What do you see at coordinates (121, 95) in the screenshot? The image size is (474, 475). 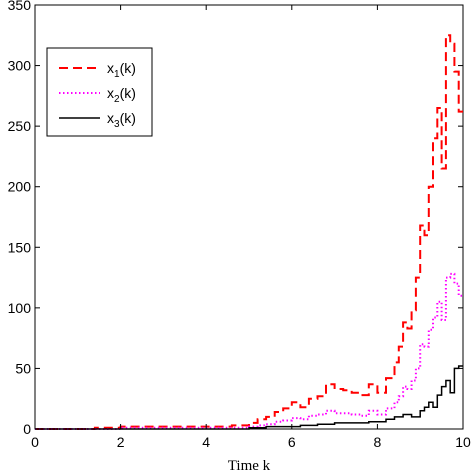 I see `legend-label-x2: x2(k)` at bounding box center [121, 95].